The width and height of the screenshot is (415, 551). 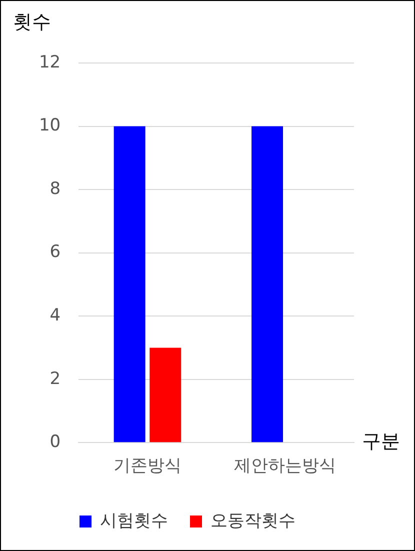 I want to click on y-tick-label: 10, so click(x=49, y=126).